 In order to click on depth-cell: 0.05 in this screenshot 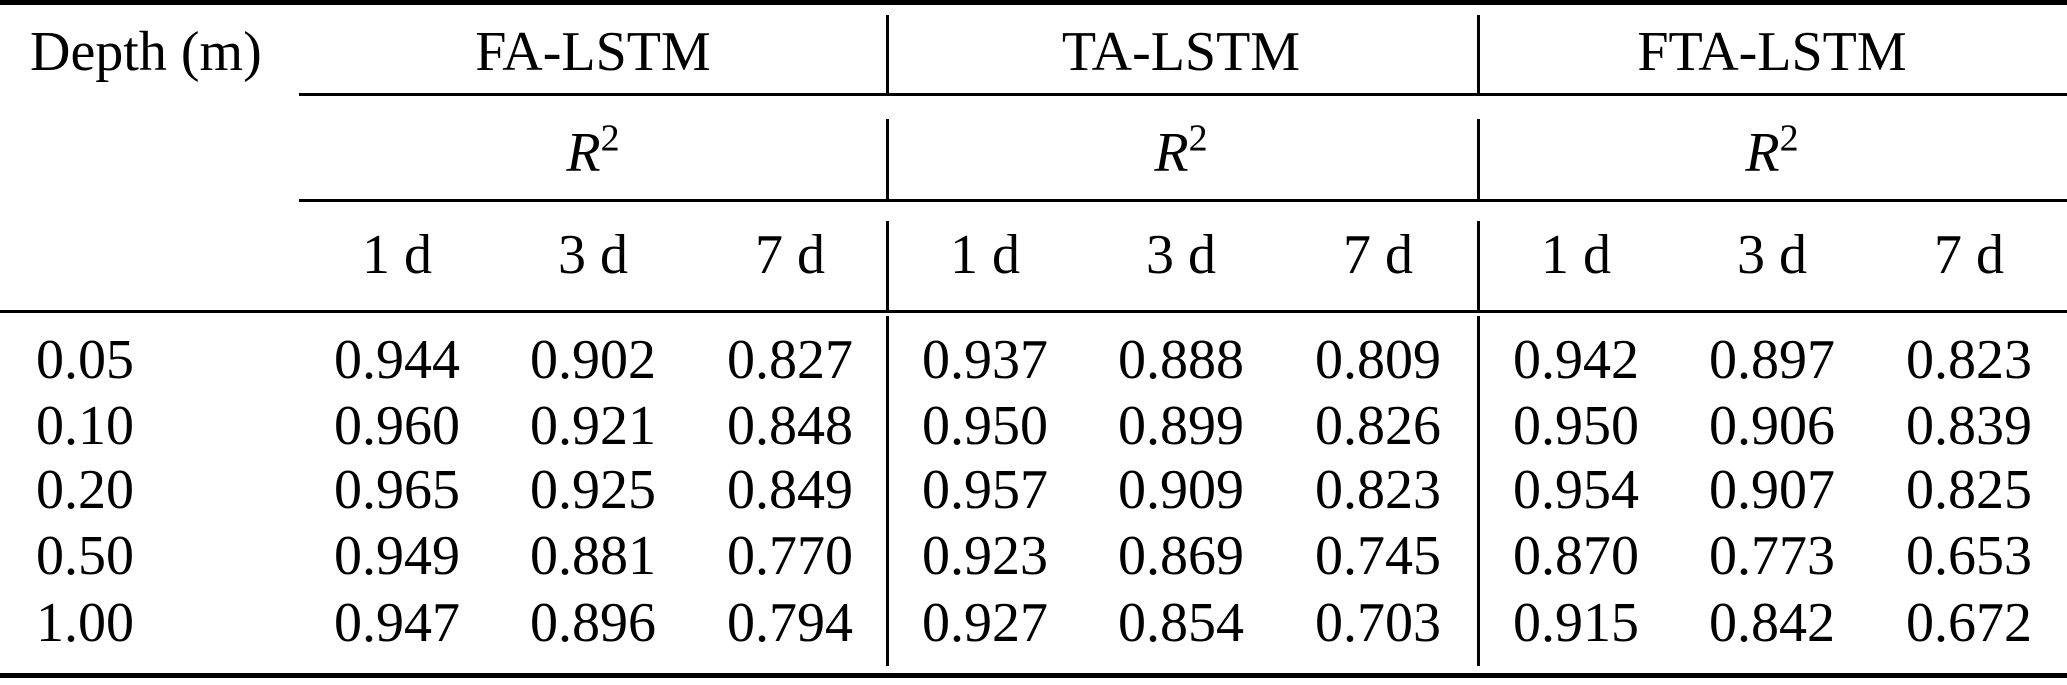, I will do `click(85, 360)`.